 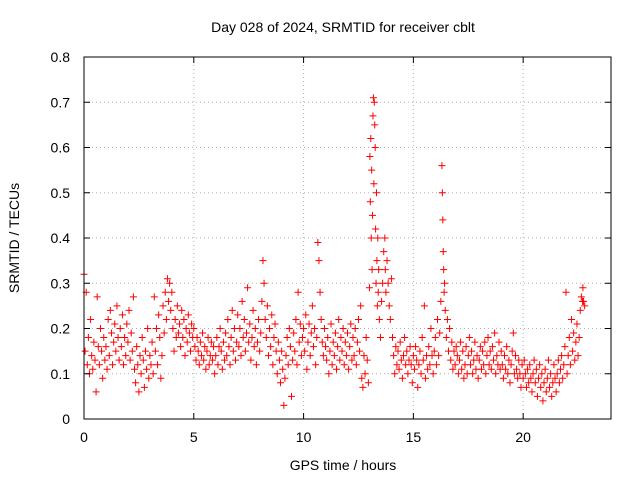 I want to click on x-tick-label: 0, so click(x=84, y=437).